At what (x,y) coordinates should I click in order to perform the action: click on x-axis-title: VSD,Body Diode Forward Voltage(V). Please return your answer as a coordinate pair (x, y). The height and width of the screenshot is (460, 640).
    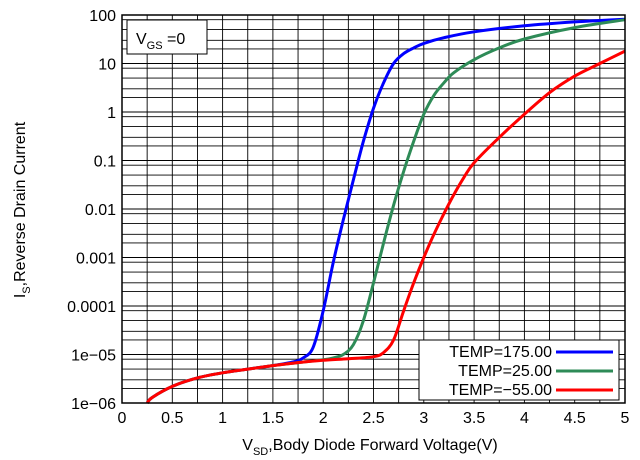
    Looking at the image, I should click on (369, 447).